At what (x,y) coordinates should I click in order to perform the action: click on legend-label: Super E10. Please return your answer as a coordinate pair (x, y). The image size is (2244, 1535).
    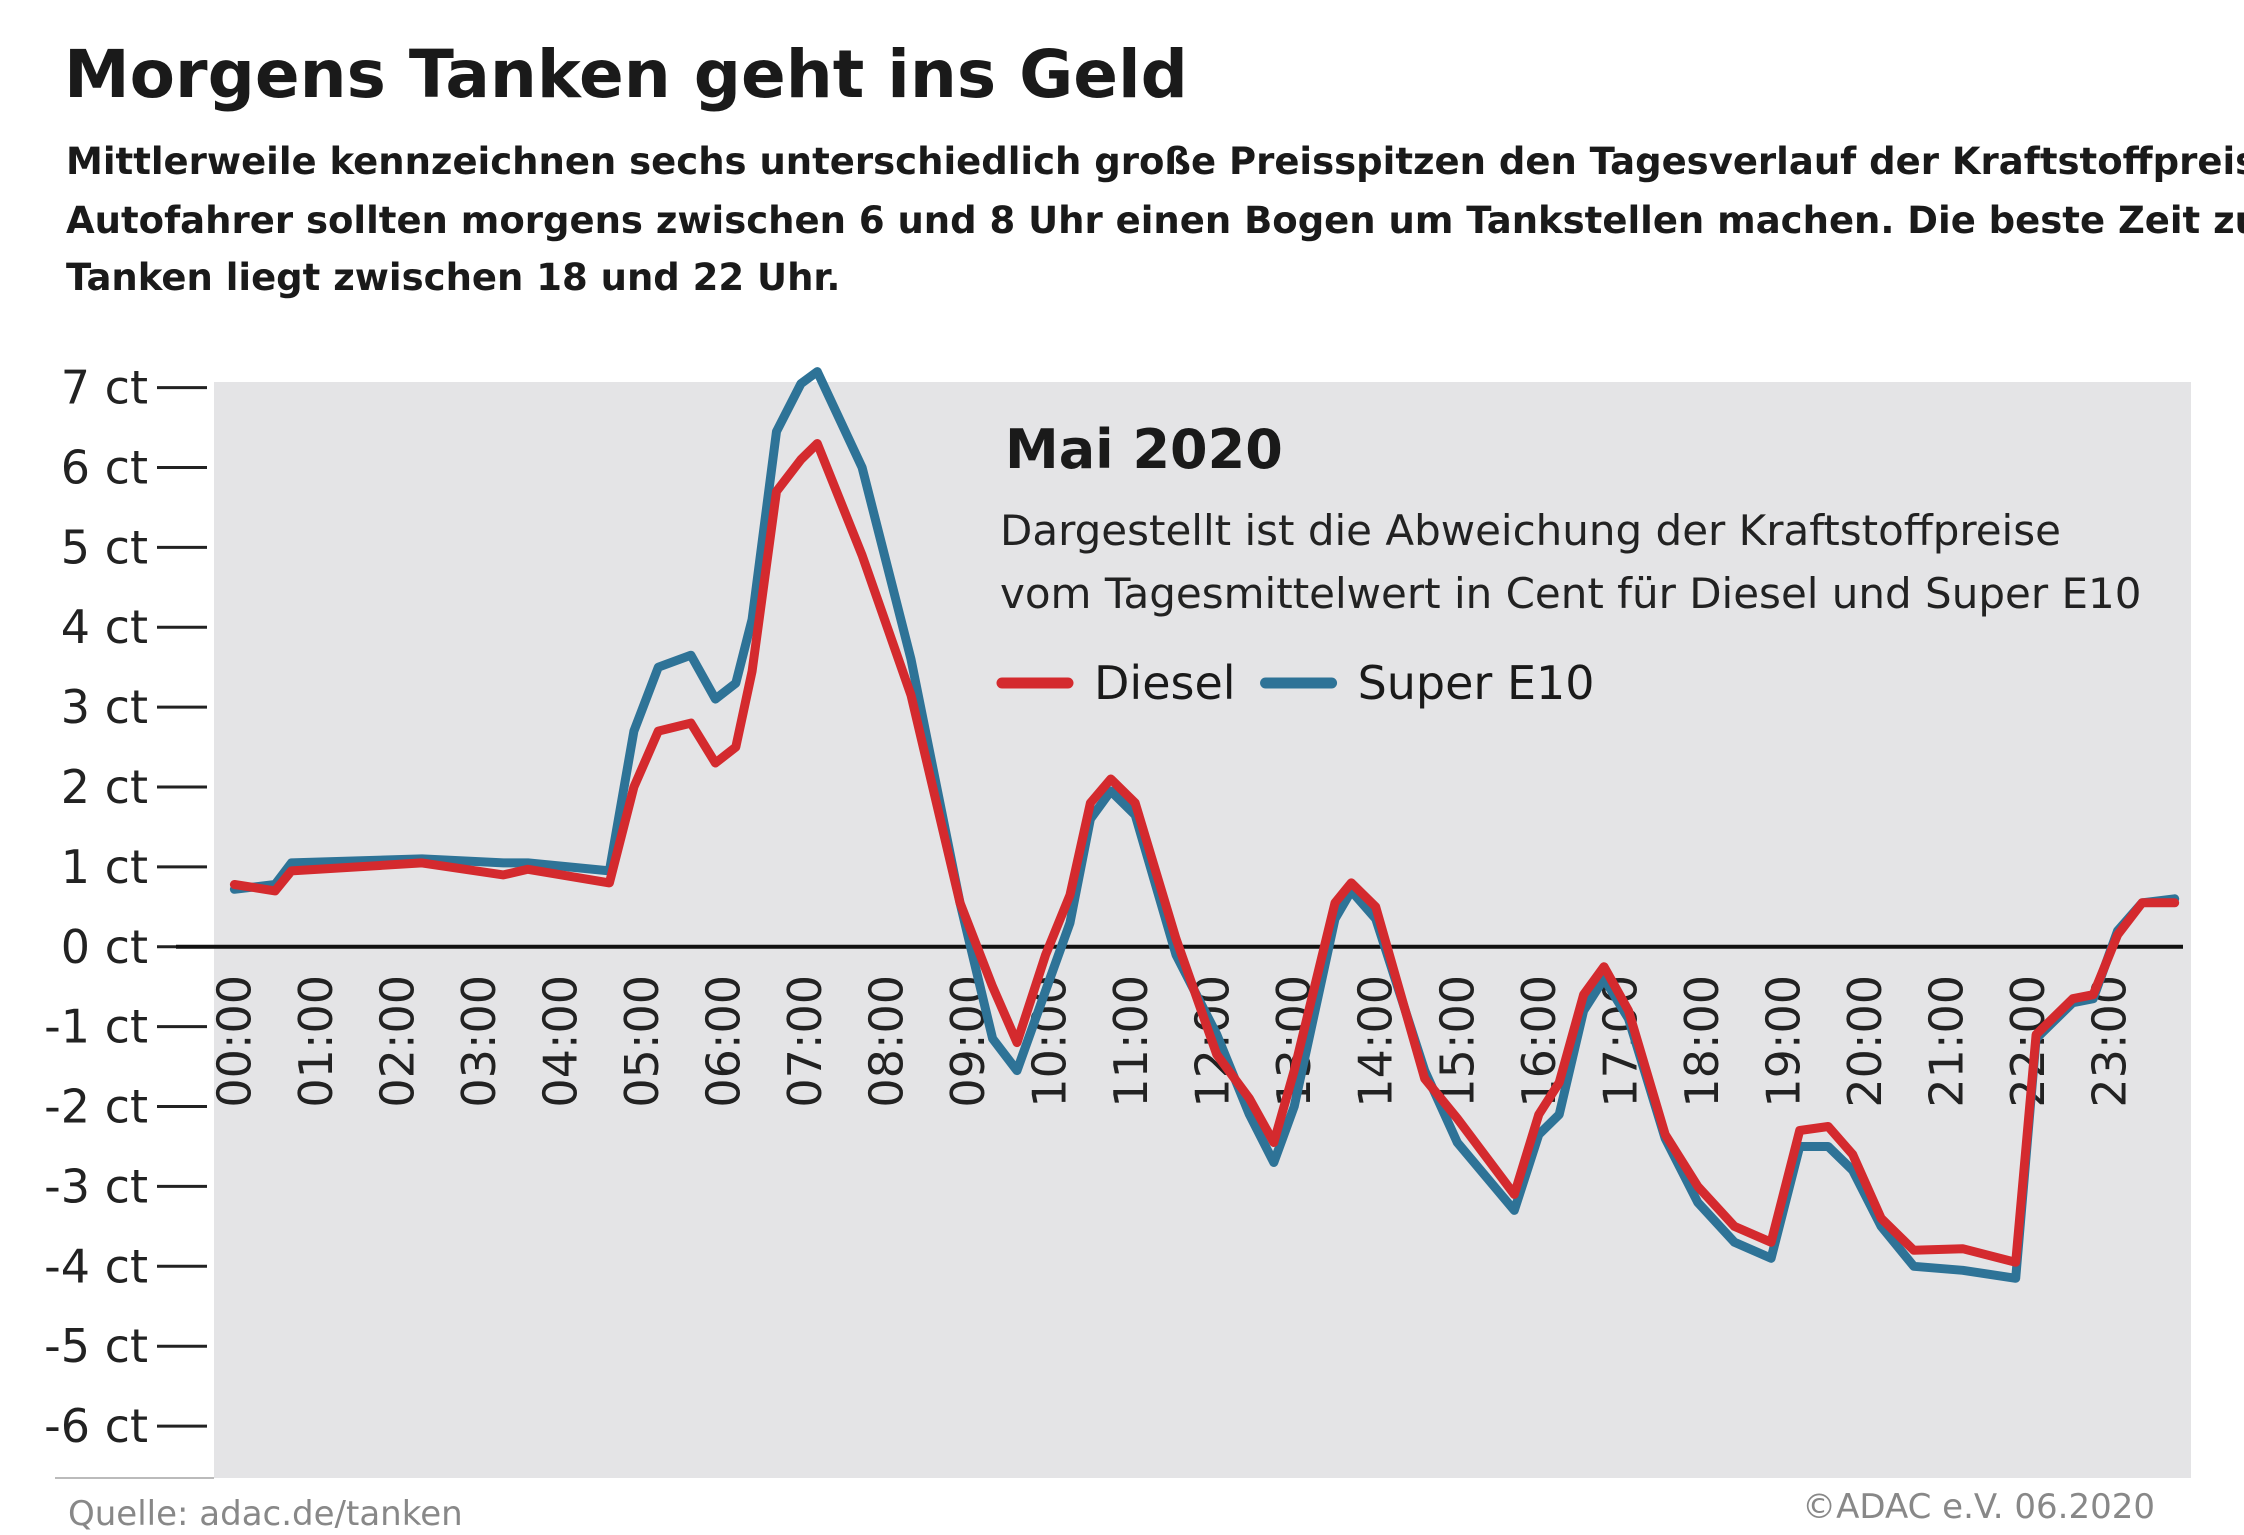
    Looking at the image, I should click on (1476, 683).